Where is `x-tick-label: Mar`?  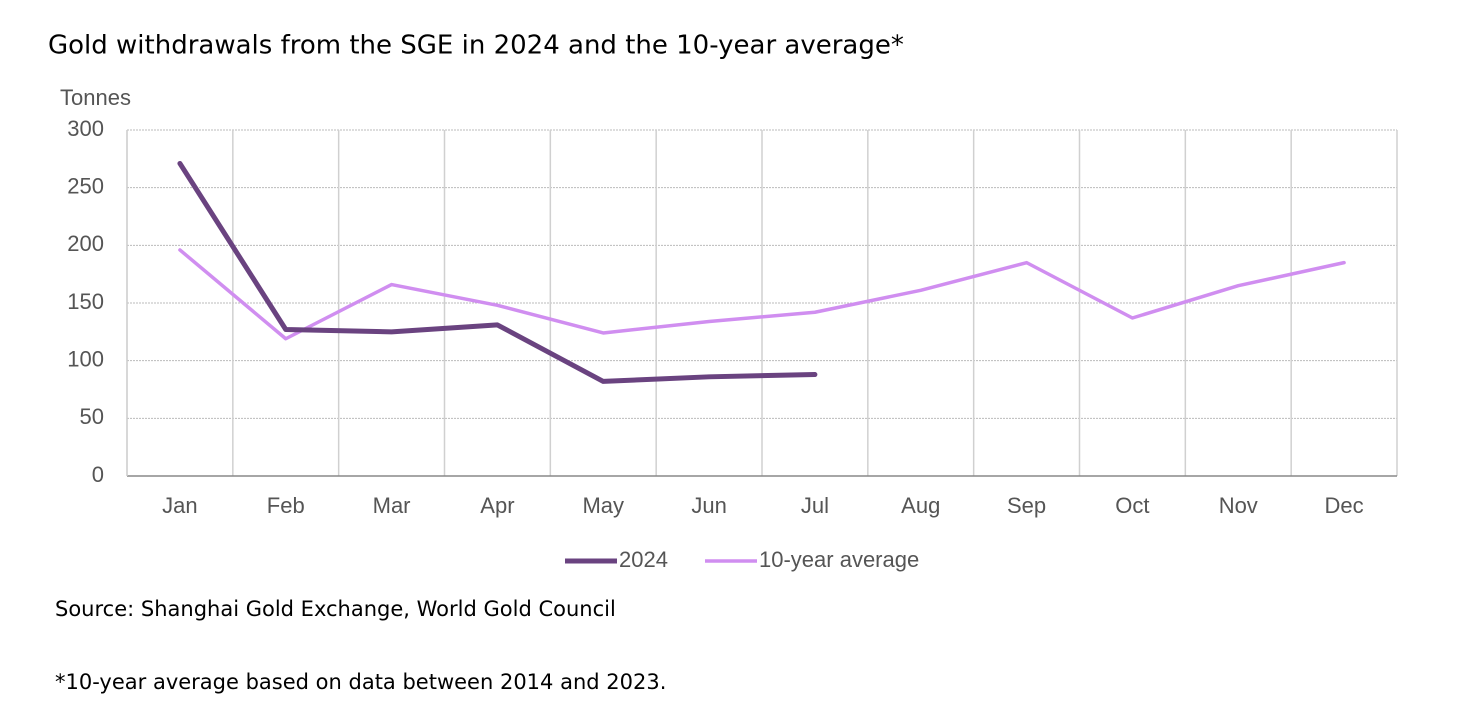
x-tick-label: Mar is located at coordinates (392, 505).